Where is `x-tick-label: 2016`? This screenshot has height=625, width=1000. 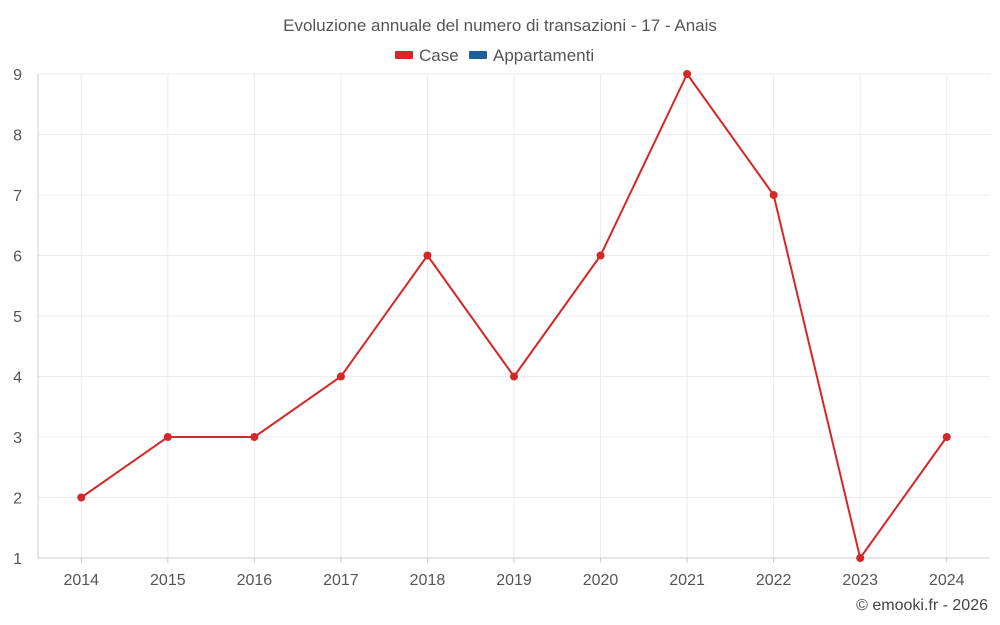 x-tick-label: 2016 is located at coordinates (255, 580).